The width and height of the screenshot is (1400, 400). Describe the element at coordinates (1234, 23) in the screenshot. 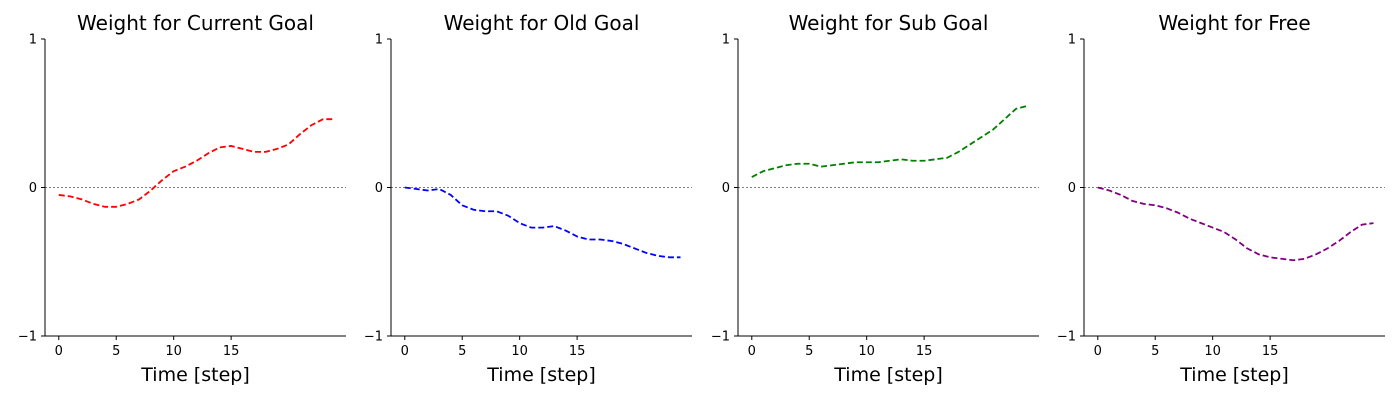

I see `chart-title: Weight for Free` at that location.